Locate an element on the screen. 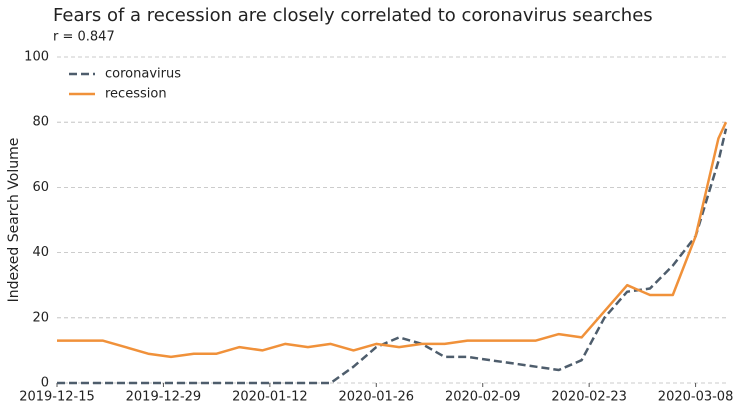 This screenshot has height=410, width=741. x-tick-label: 2019-12-15 is located at coordinates (57, 397).